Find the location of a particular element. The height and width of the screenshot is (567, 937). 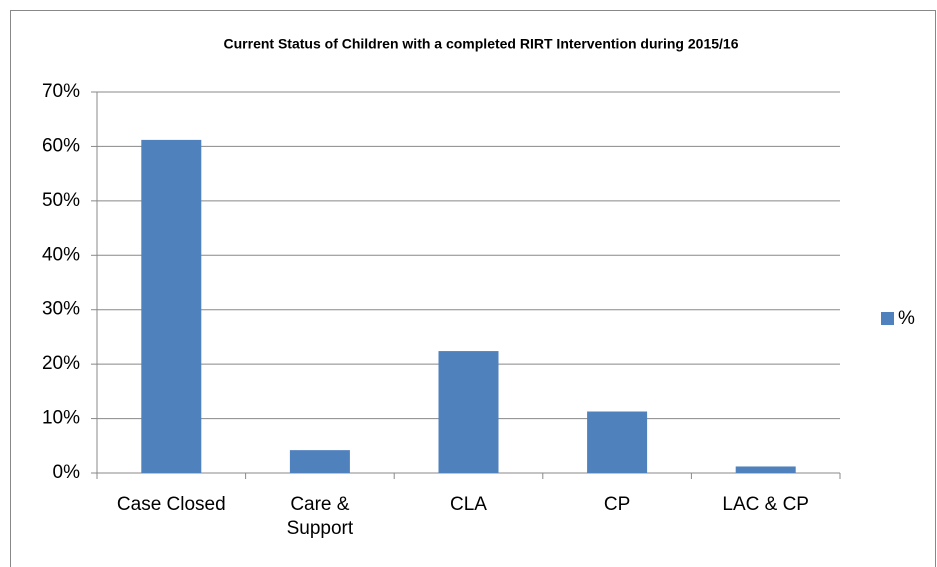

x-tick-label: Case Closed is located at coordinates (171, 504).